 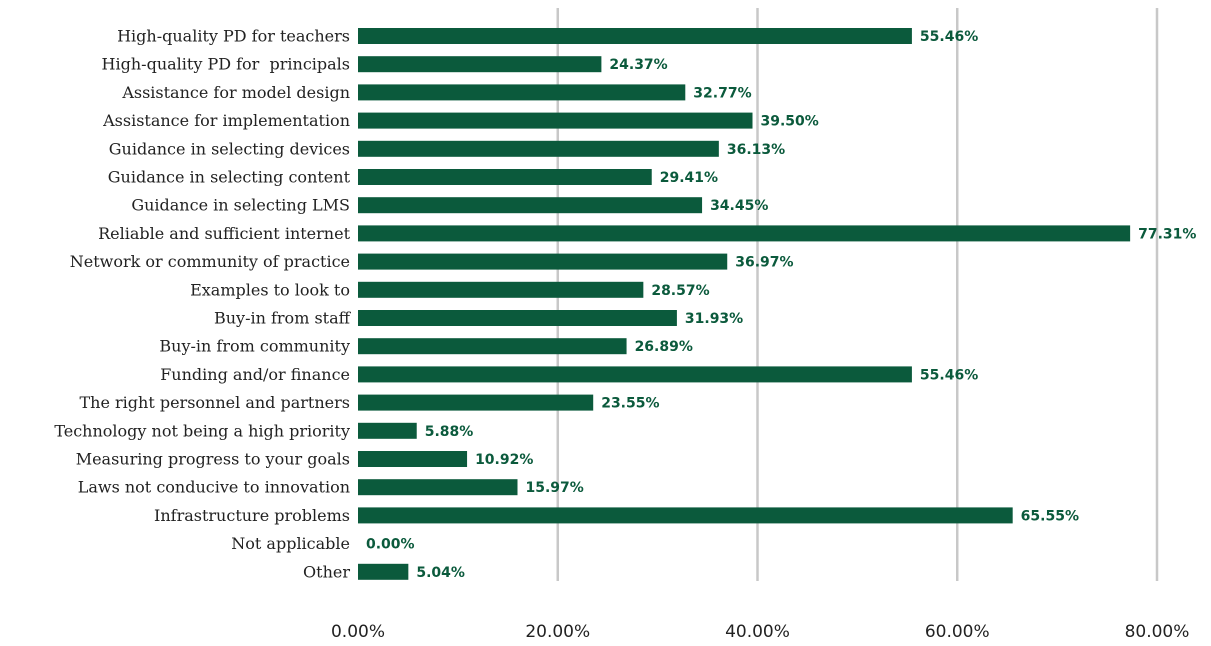 What do you see at coordinates (210, 261) in the screenshot?
I see `category-label: Network or community of practice` at bounding box center [210, 261].